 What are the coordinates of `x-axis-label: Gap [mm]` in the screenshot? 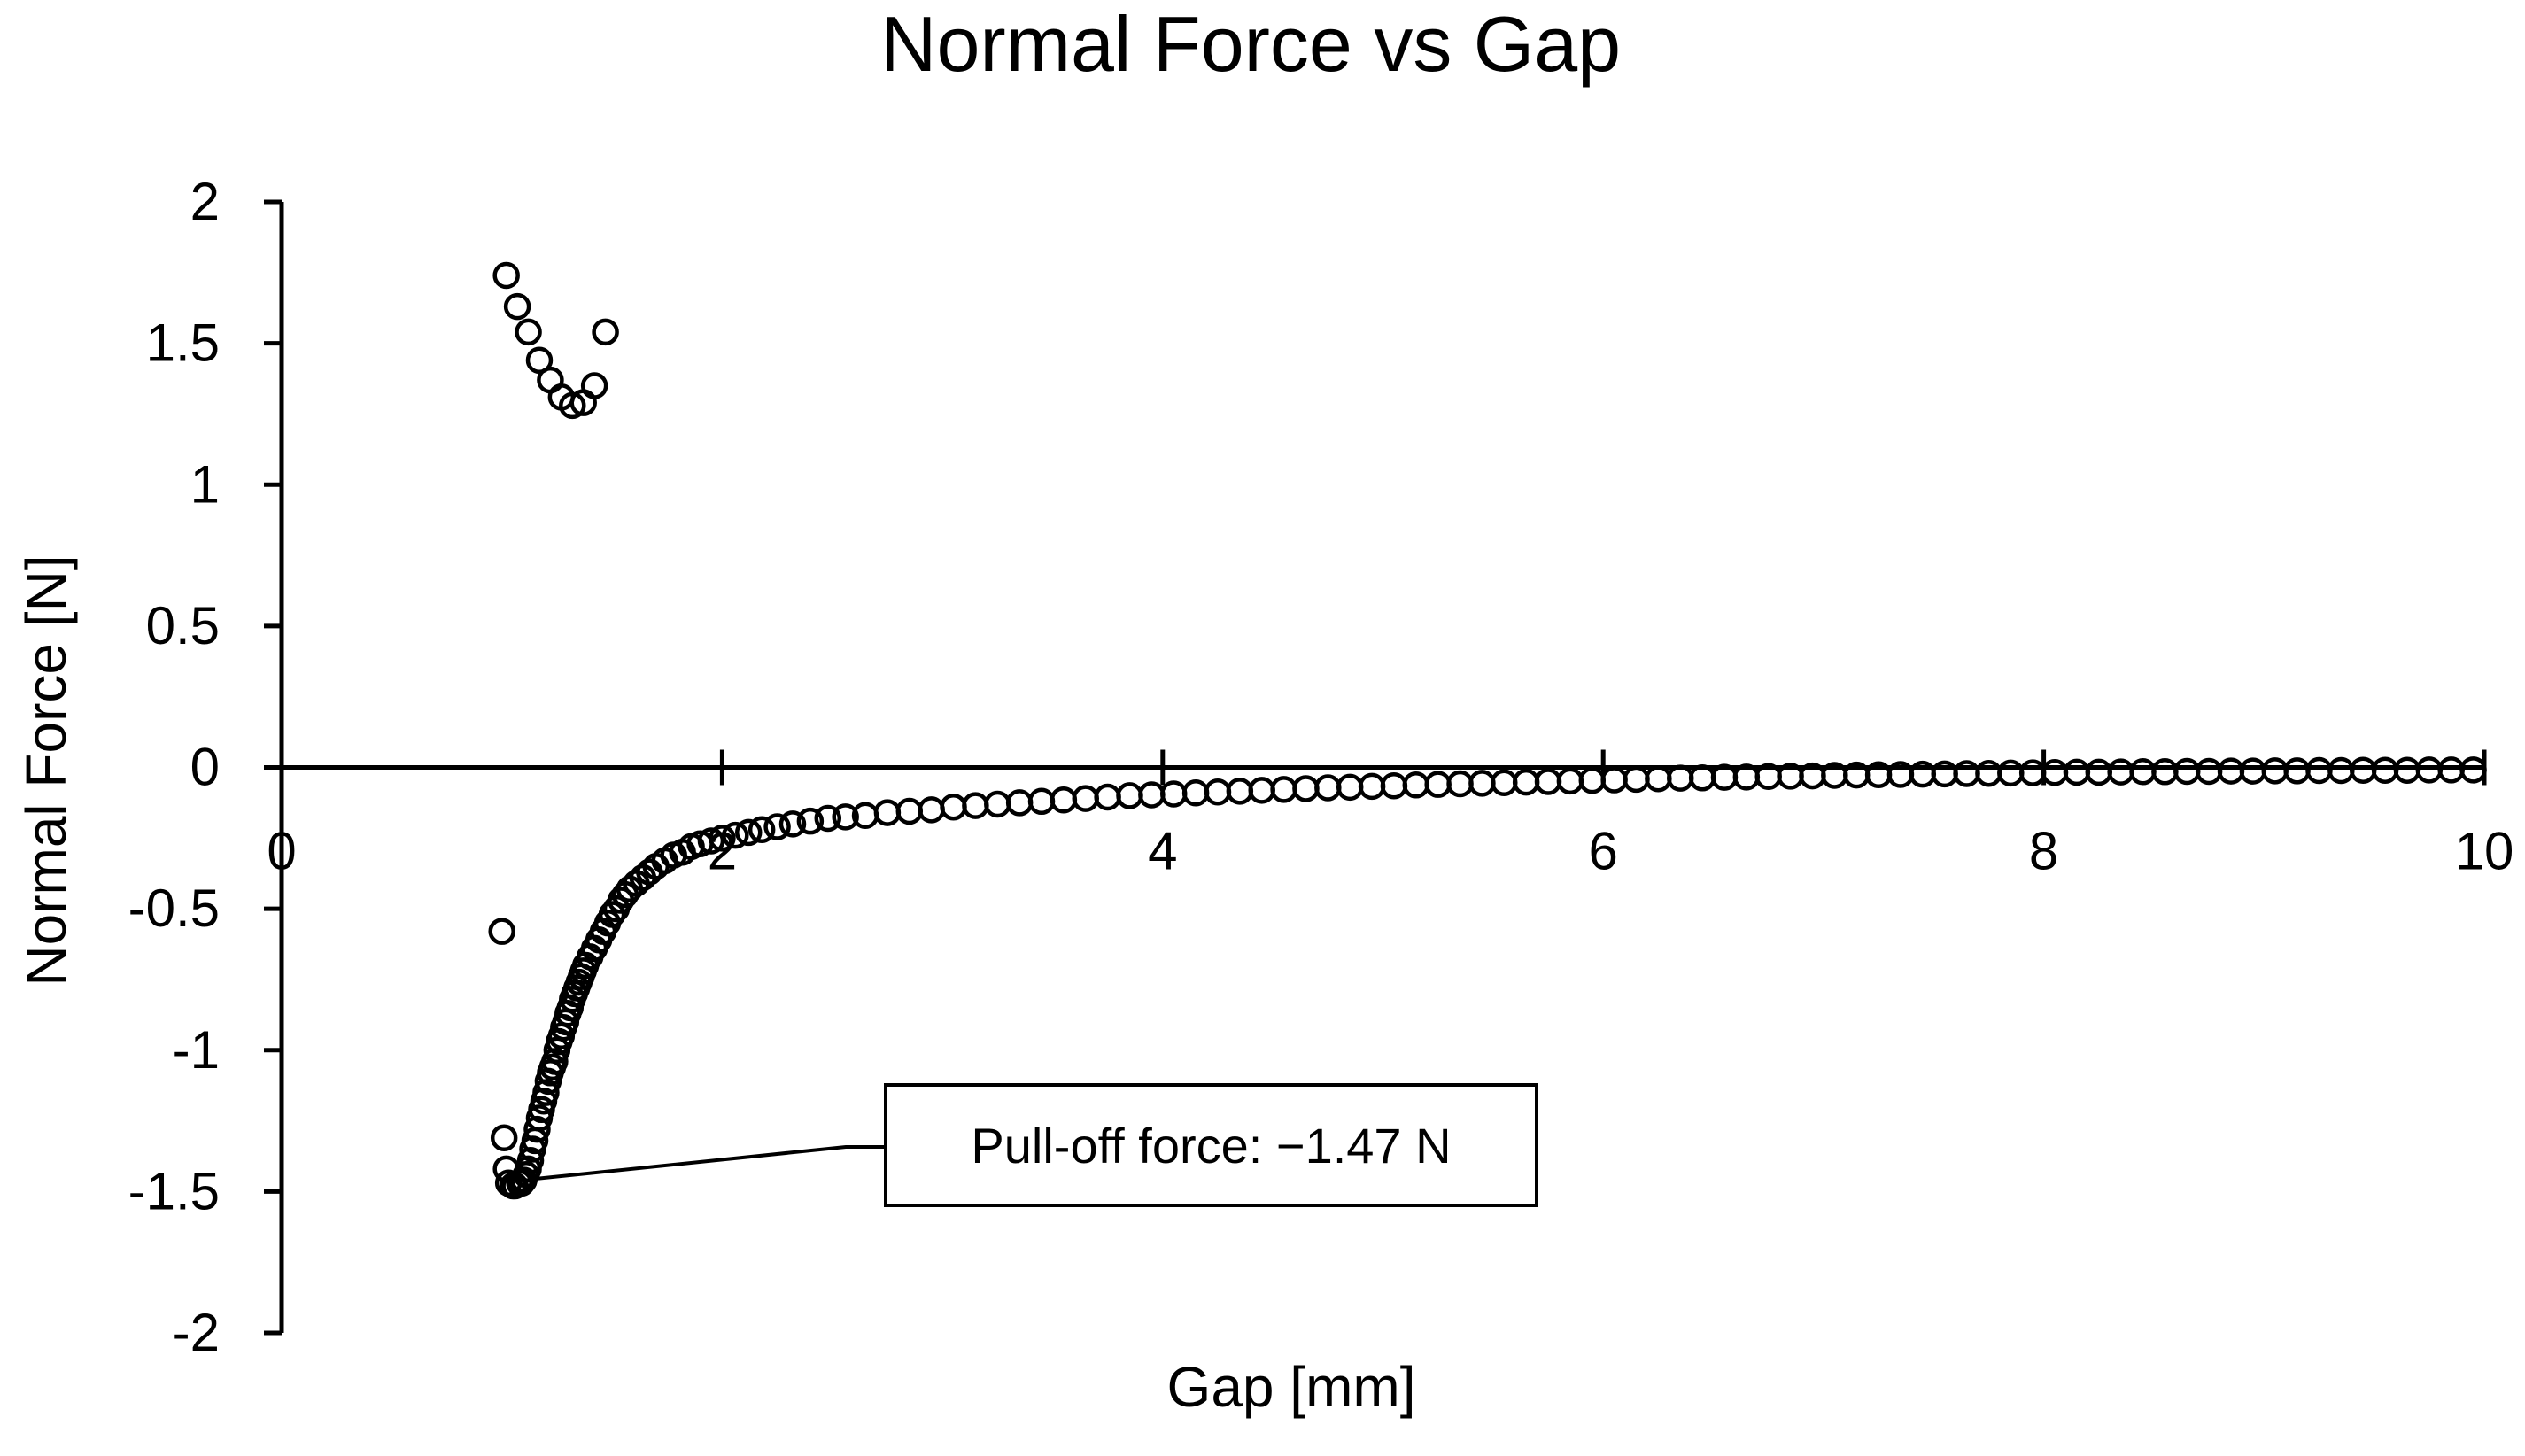 It's located at (1291, 1387).